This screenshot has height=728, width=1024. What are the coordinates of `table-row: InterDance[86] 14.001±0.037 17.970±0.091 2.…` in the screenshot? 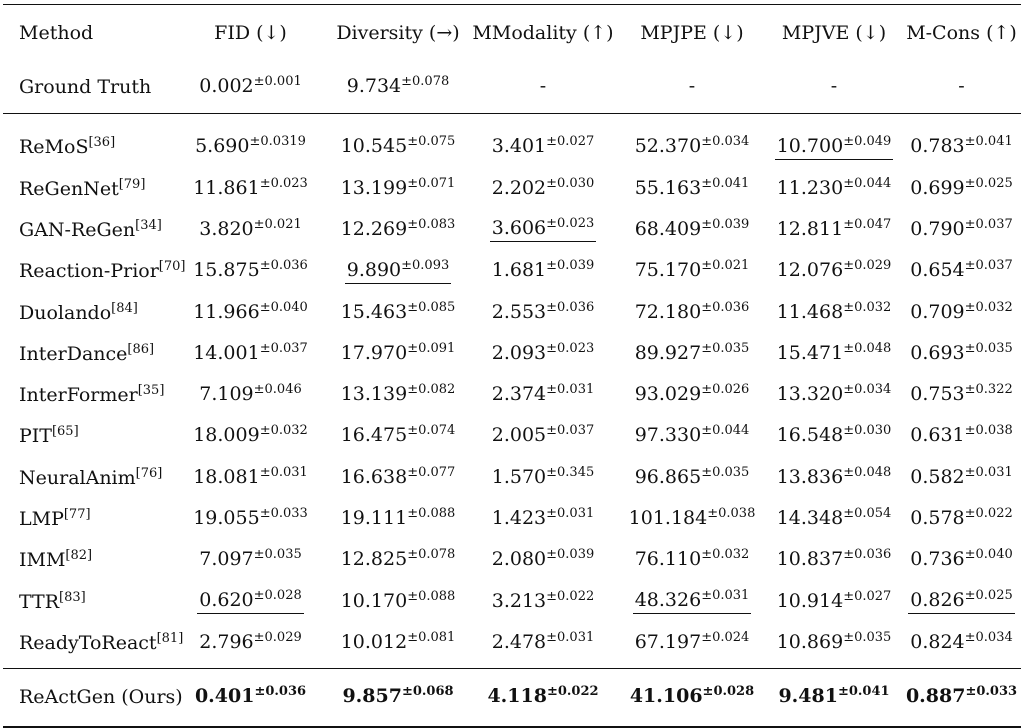 It's located at (512, 353).